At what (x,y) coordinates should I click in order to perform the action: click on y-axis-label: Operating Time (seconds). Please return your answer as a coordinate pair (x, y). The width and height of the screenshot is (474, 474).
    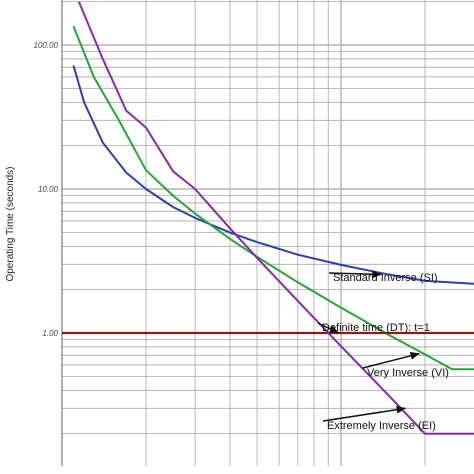
    Looking at the image, I should click on (10, 223).